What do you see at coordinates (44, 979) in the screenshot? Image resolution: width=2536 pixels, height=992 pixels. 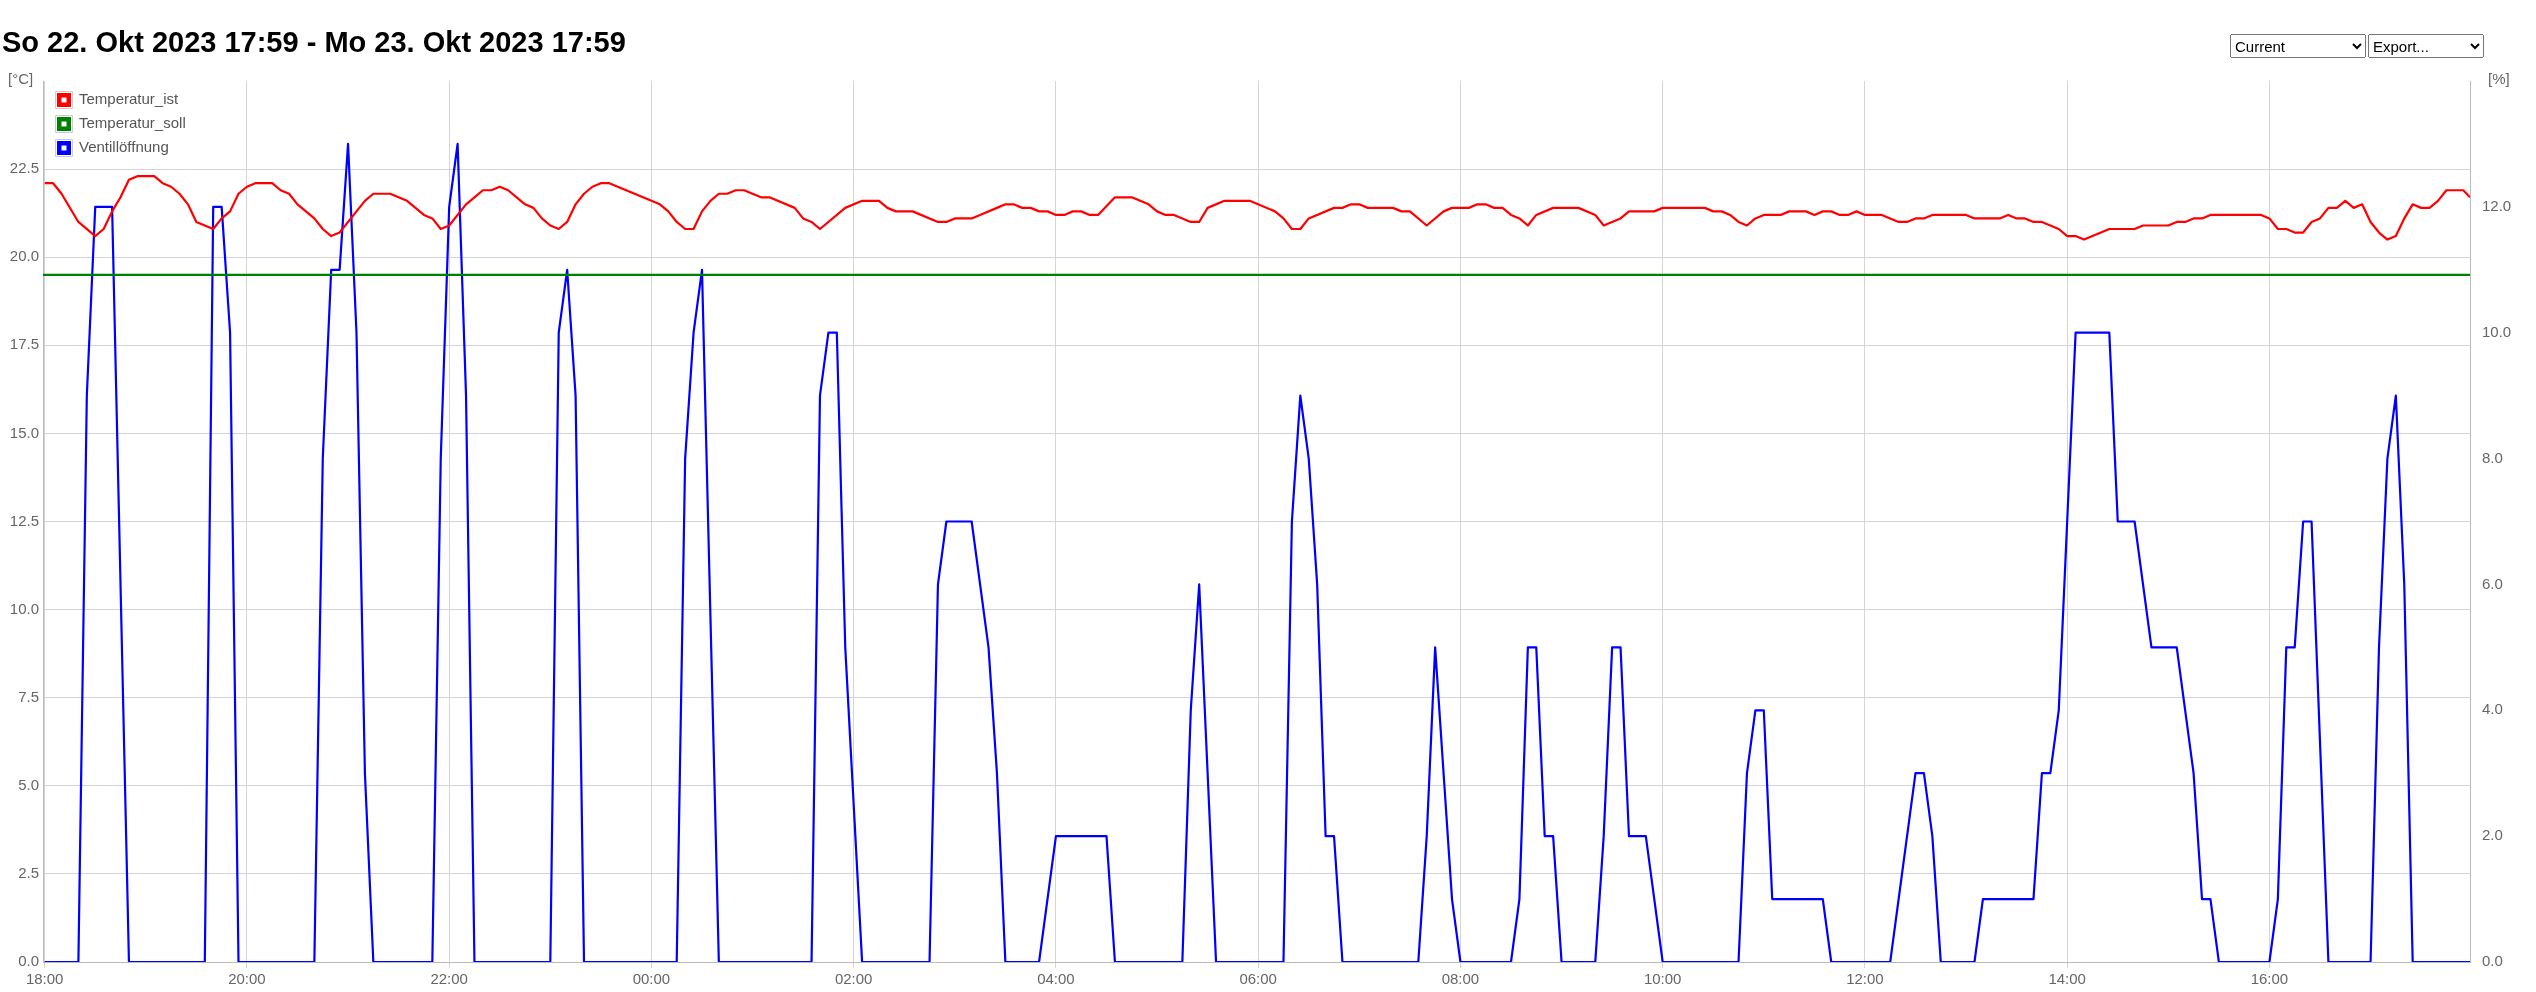 I see `x-tick-label: 18:00` at bounding box center [44, 979].